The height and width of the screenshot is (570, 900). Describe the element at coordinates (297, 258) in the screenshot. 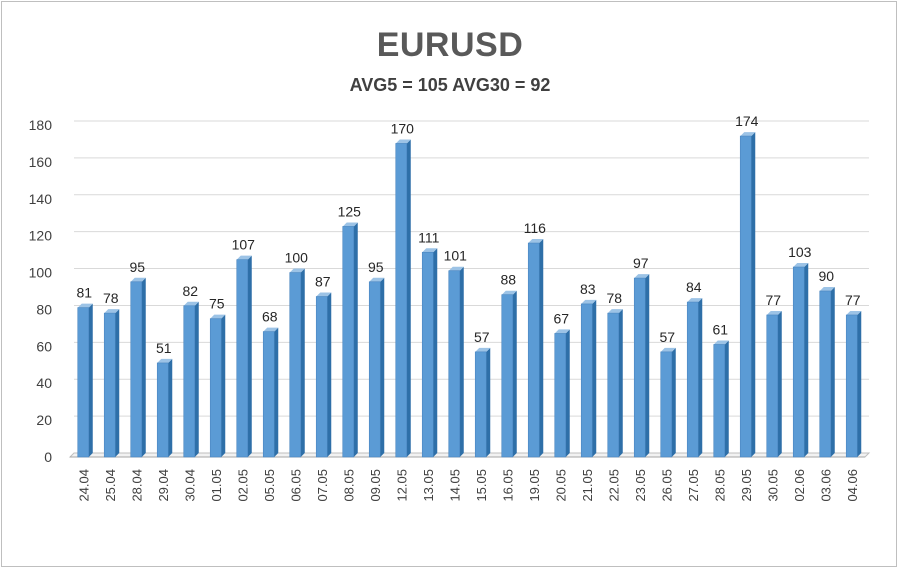

I see `data-label: 100` at that location.